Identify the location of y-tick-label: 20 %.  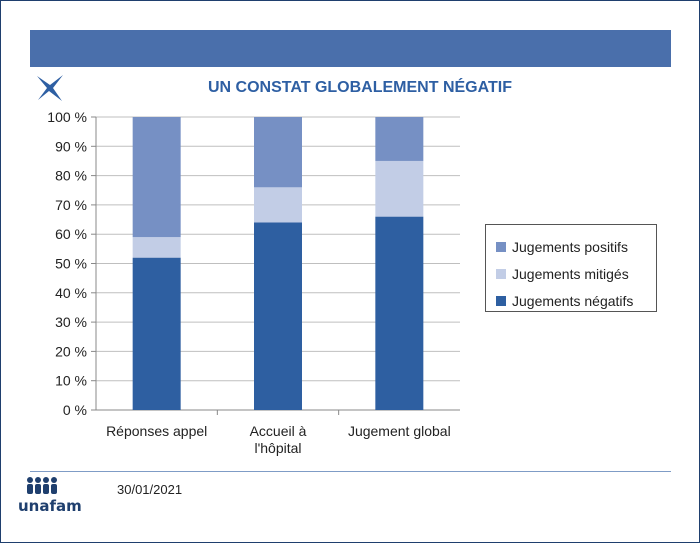
(71, 351).